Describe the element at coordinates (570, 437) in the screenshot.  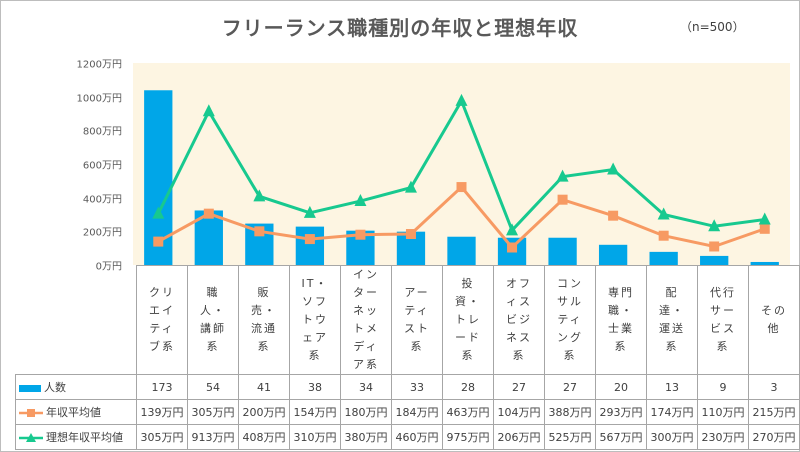
I see `table-value: 525万円` at that location.